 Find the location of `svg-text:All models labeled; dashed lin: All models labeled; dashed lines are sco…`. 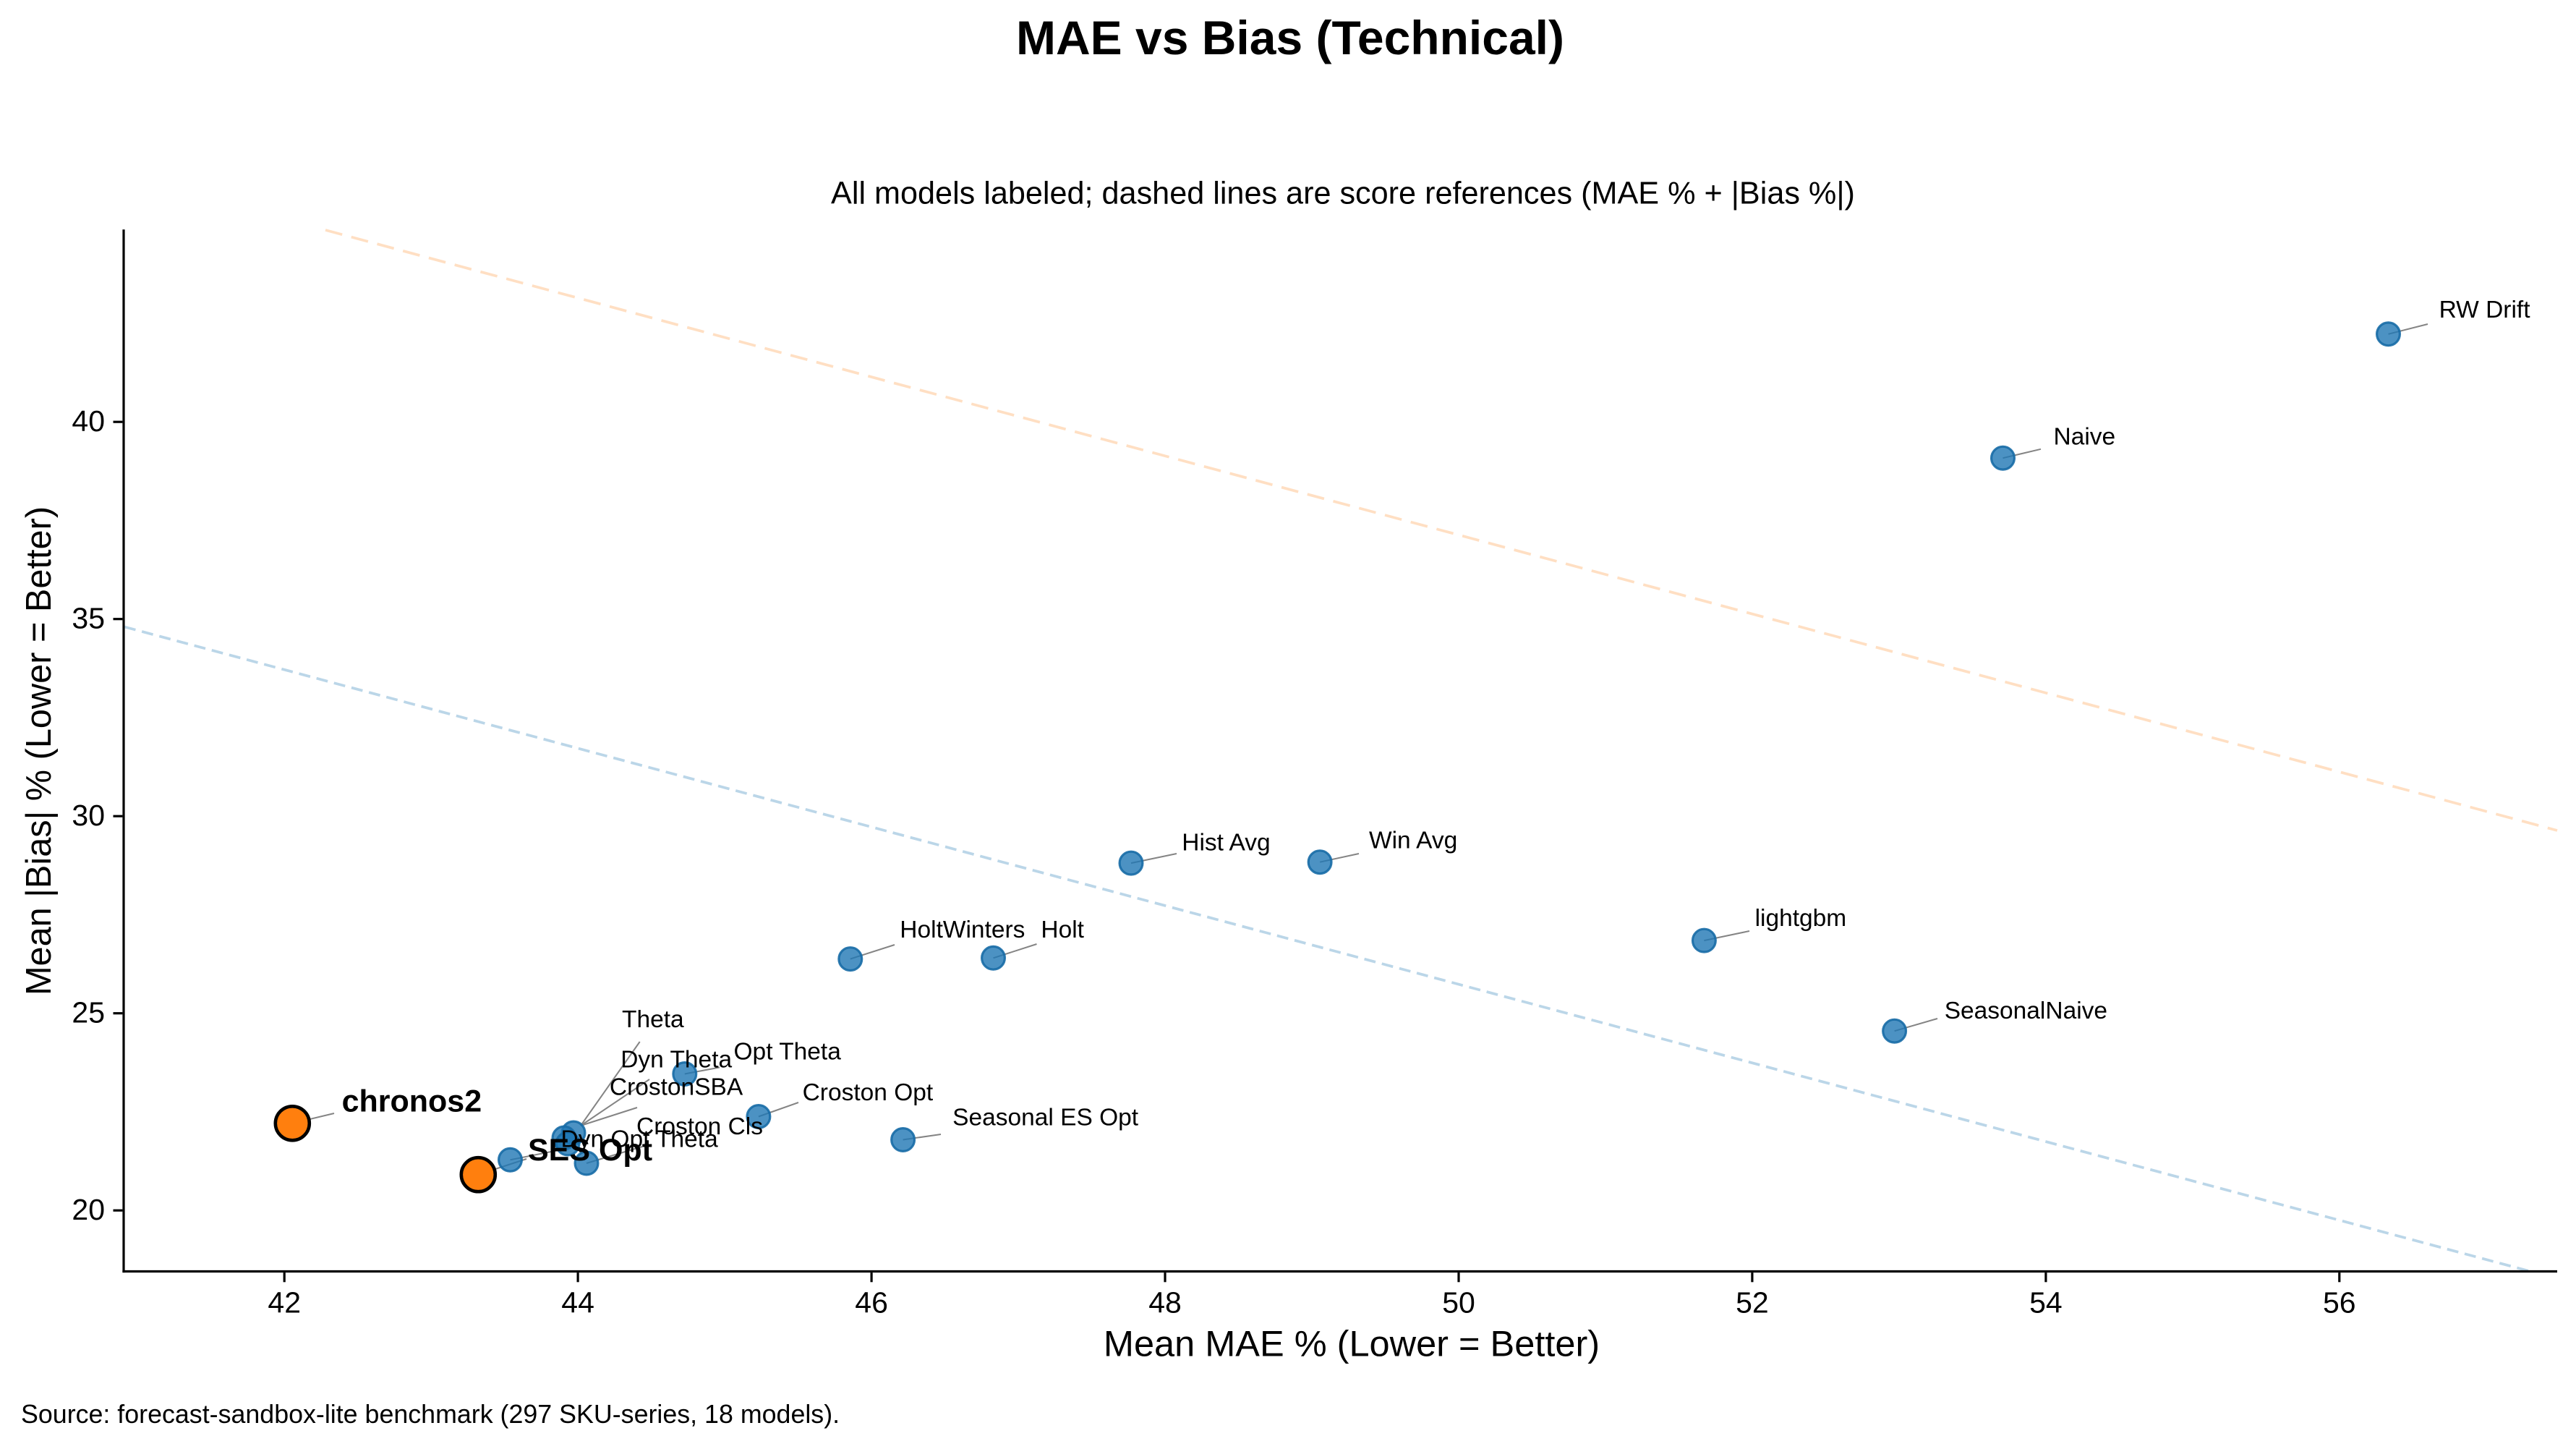

svg-text:All models labeled; dashed lin: All models labeled; dashed lines are sco… is located at coordinates (1343, 194).